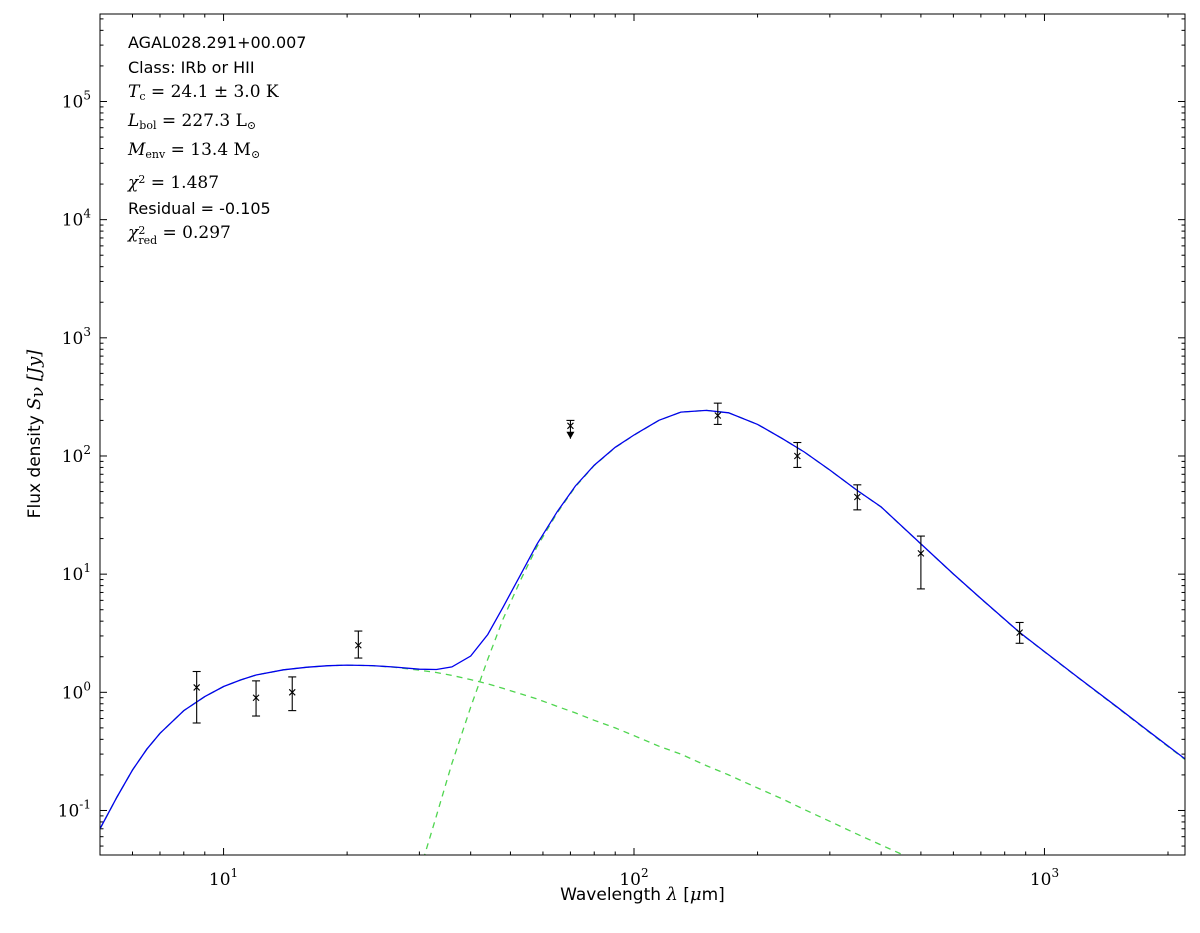  I want to click on menv-sub: env, so click(155, 154).